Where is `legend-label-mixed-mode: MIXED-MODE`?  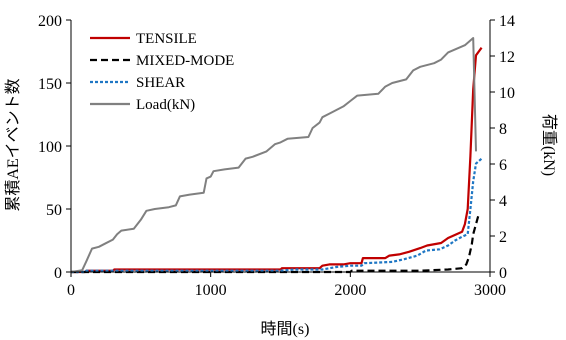
legend-label-mixed-mode: MIXED-MODE is located at coordinates (185, 61).